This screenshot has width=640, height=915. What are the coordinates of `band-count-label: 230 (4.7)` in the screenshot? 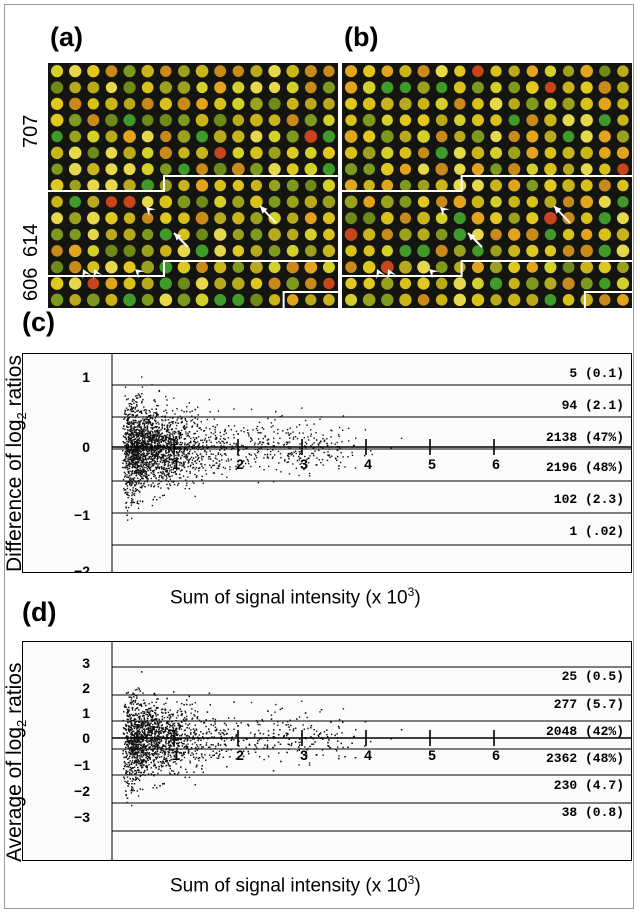 It's located at (589, 785).